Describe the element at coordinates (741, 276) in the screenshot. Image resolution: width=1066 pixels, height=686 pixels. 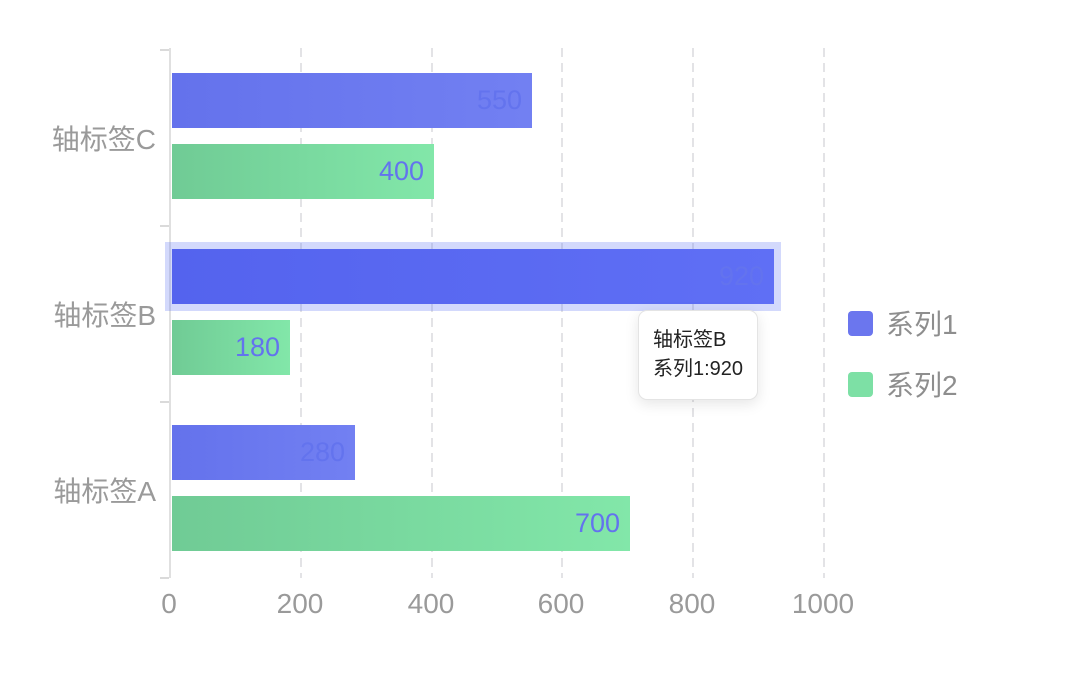
I see `bar-value-label: 920` at that location.